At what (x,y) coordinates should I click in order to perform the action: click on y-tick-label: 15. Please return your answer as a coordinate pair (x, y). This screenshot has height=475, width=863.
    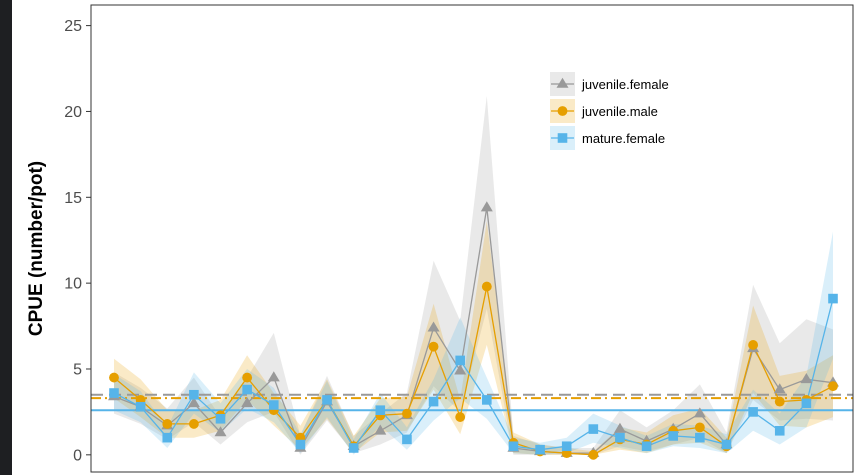
    Looking at the image, I should click on (73, 198).